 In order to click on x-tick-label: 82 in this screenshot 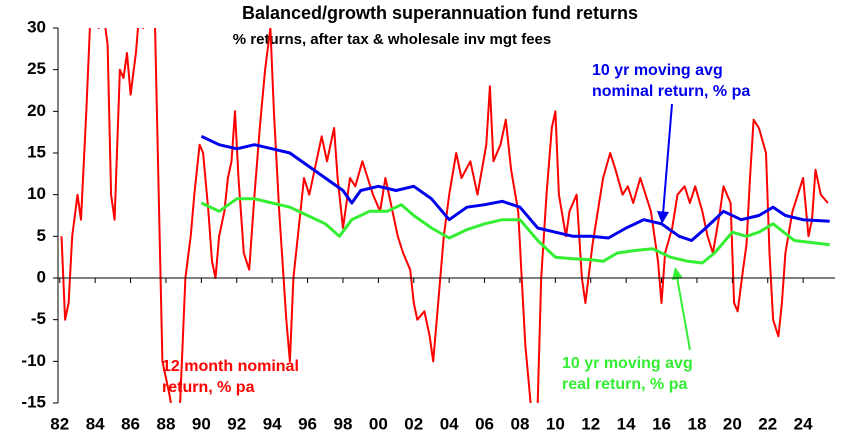, I will do `click(59, 423)`.